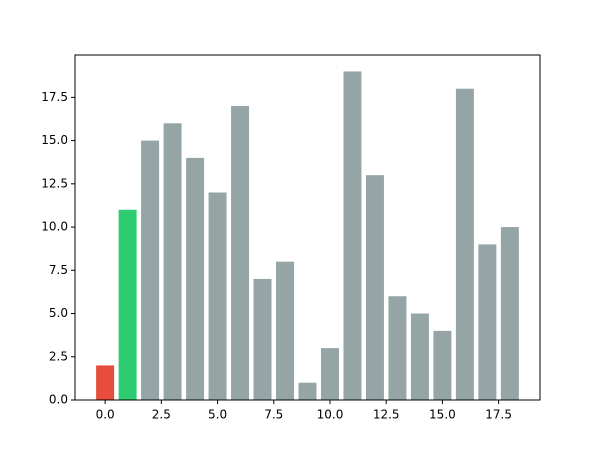  What do you see at coordinates (54, 140) in the screenshot?
I see `y-tick-label: 15.0` at bounding box center [54, 140].